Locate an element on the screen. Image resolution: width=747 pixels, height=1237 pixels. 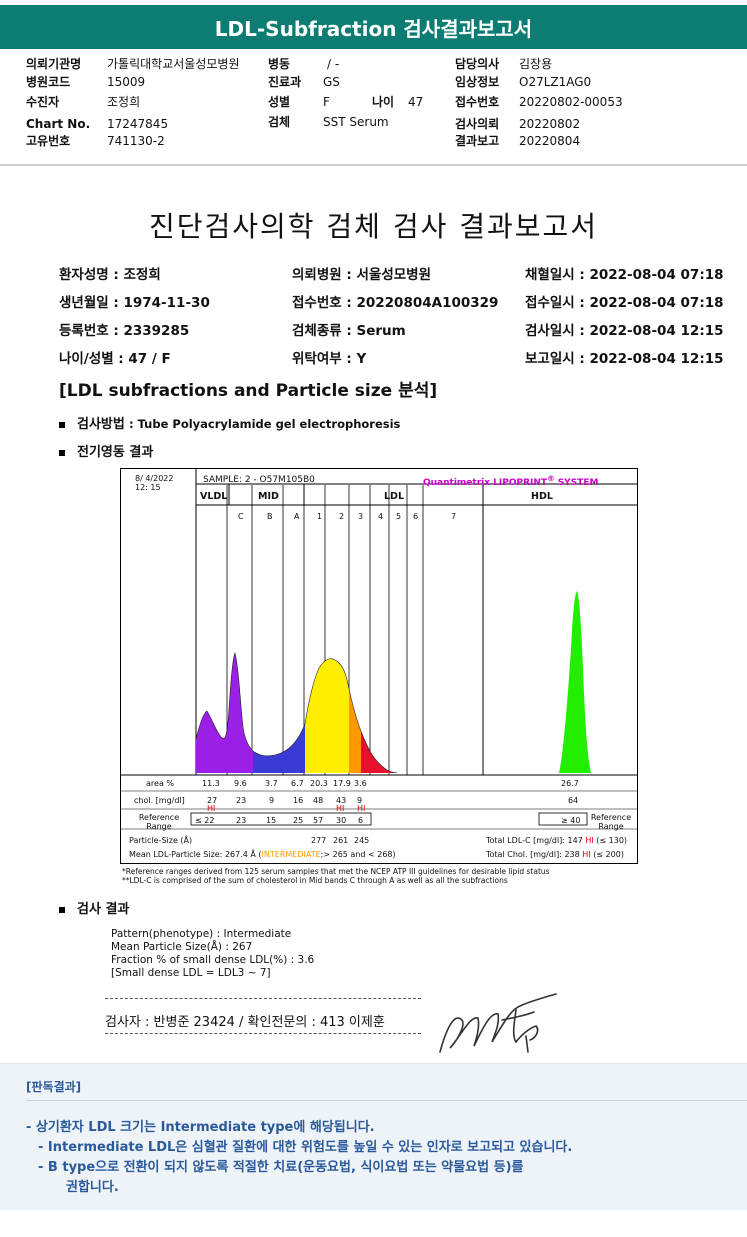
ref-value: 6 is located at coordinates (361, 820).